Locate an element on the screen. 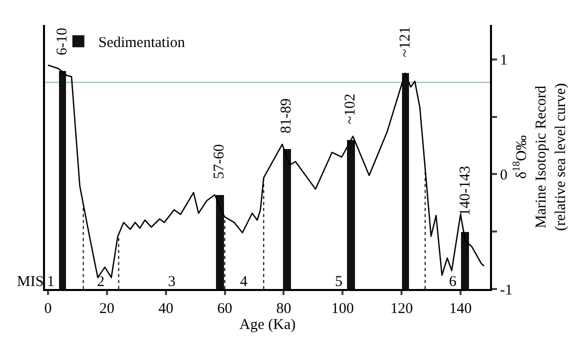  x-tick-label: 60 is located at coordinates (224, 309).